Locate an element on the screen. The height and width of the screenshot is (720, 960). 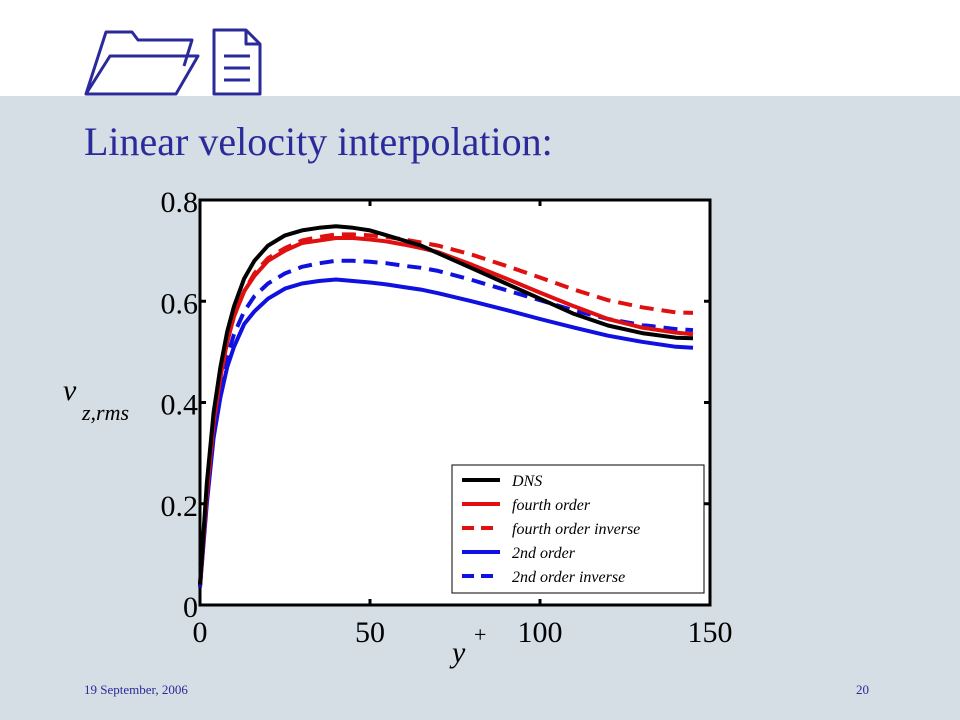
y-tick-label: 0.2 is located at coordinates (180, 506).